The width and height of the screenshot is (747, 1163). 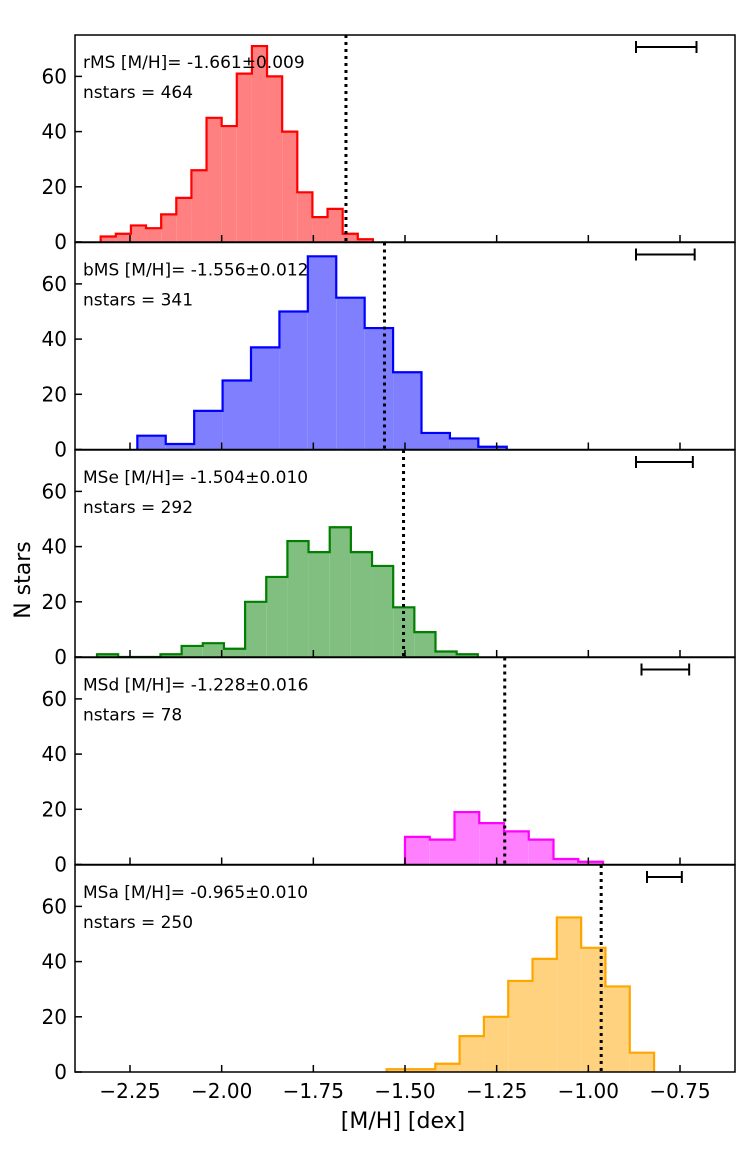 What do you see at coordinates (496, 1091) in the screenshot?
I see `x-tick-label: −1.25` at bounding box center [496, 1091].